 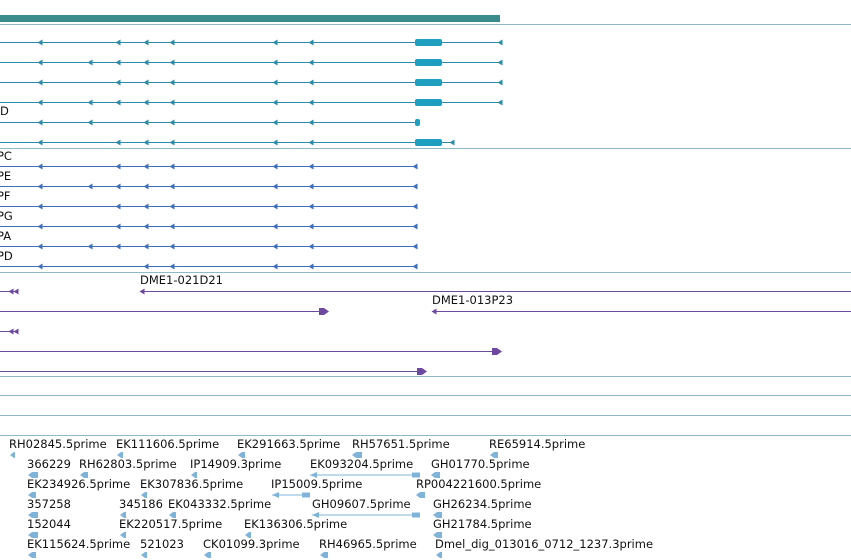 What do you see at coordinates (288, 444) in the screenshot?
I see `est-label: EK291663.5prime` at bounding box center [288, 444].